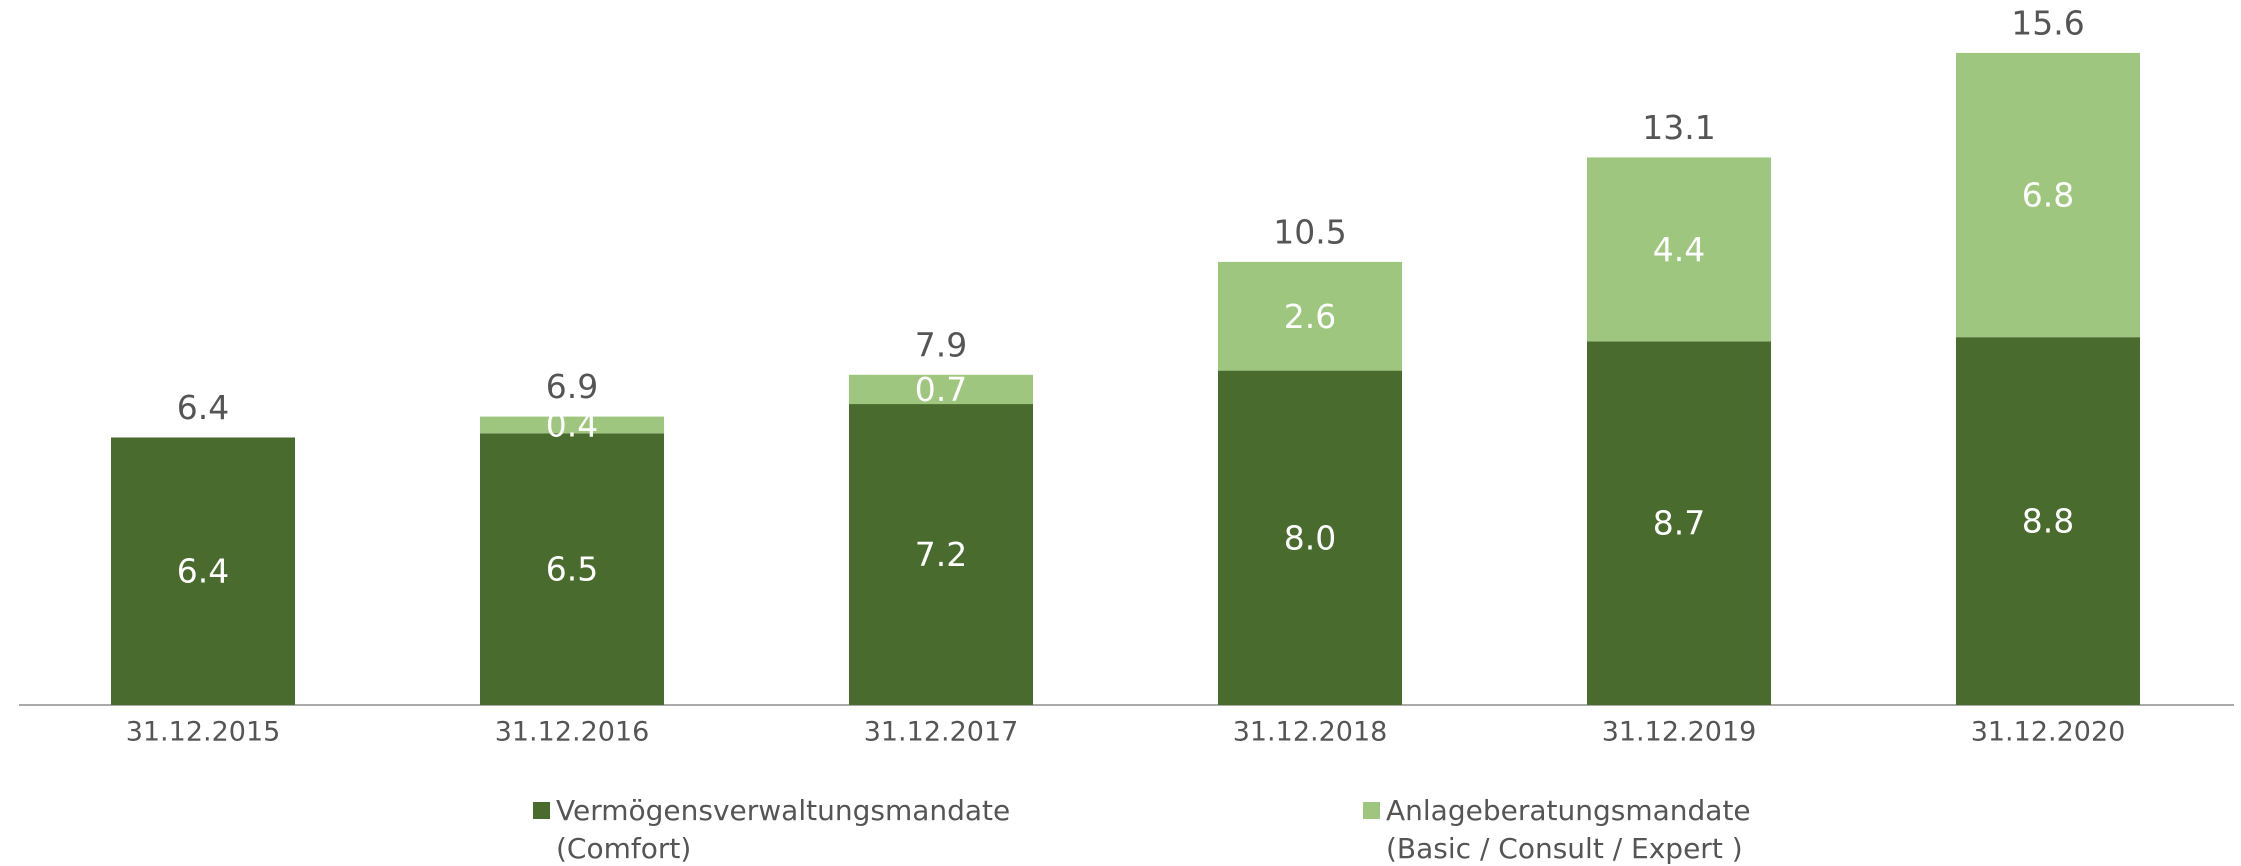 The width and height of the screenshot is (2241, 866). I want to click on legend-item: Vermögensverwaltungsmandate (Comfort), so click(771, 829).